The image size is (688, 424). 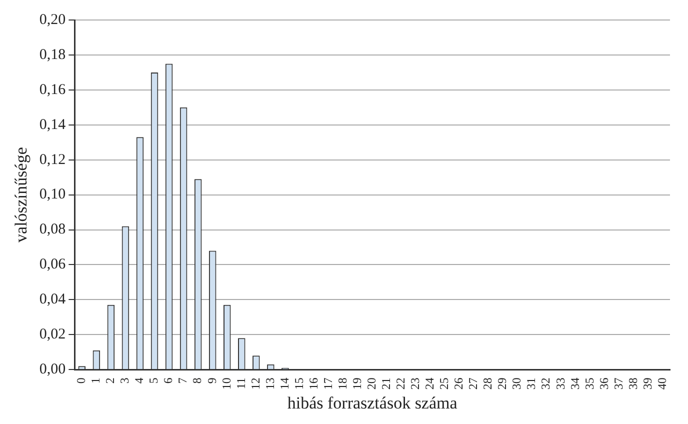 What do you see at coordinates (560, 384) in the screenshot?
I see `x-tick-label: 33` at bounding box center [560, 384].